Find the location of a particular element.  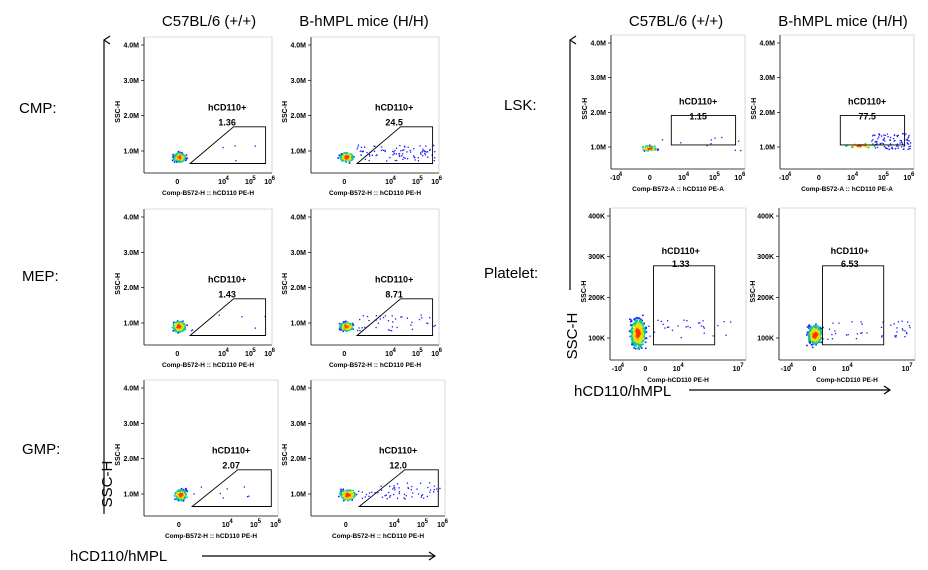

y-tick-label: 4.0M is located at coordinates (767, 44).